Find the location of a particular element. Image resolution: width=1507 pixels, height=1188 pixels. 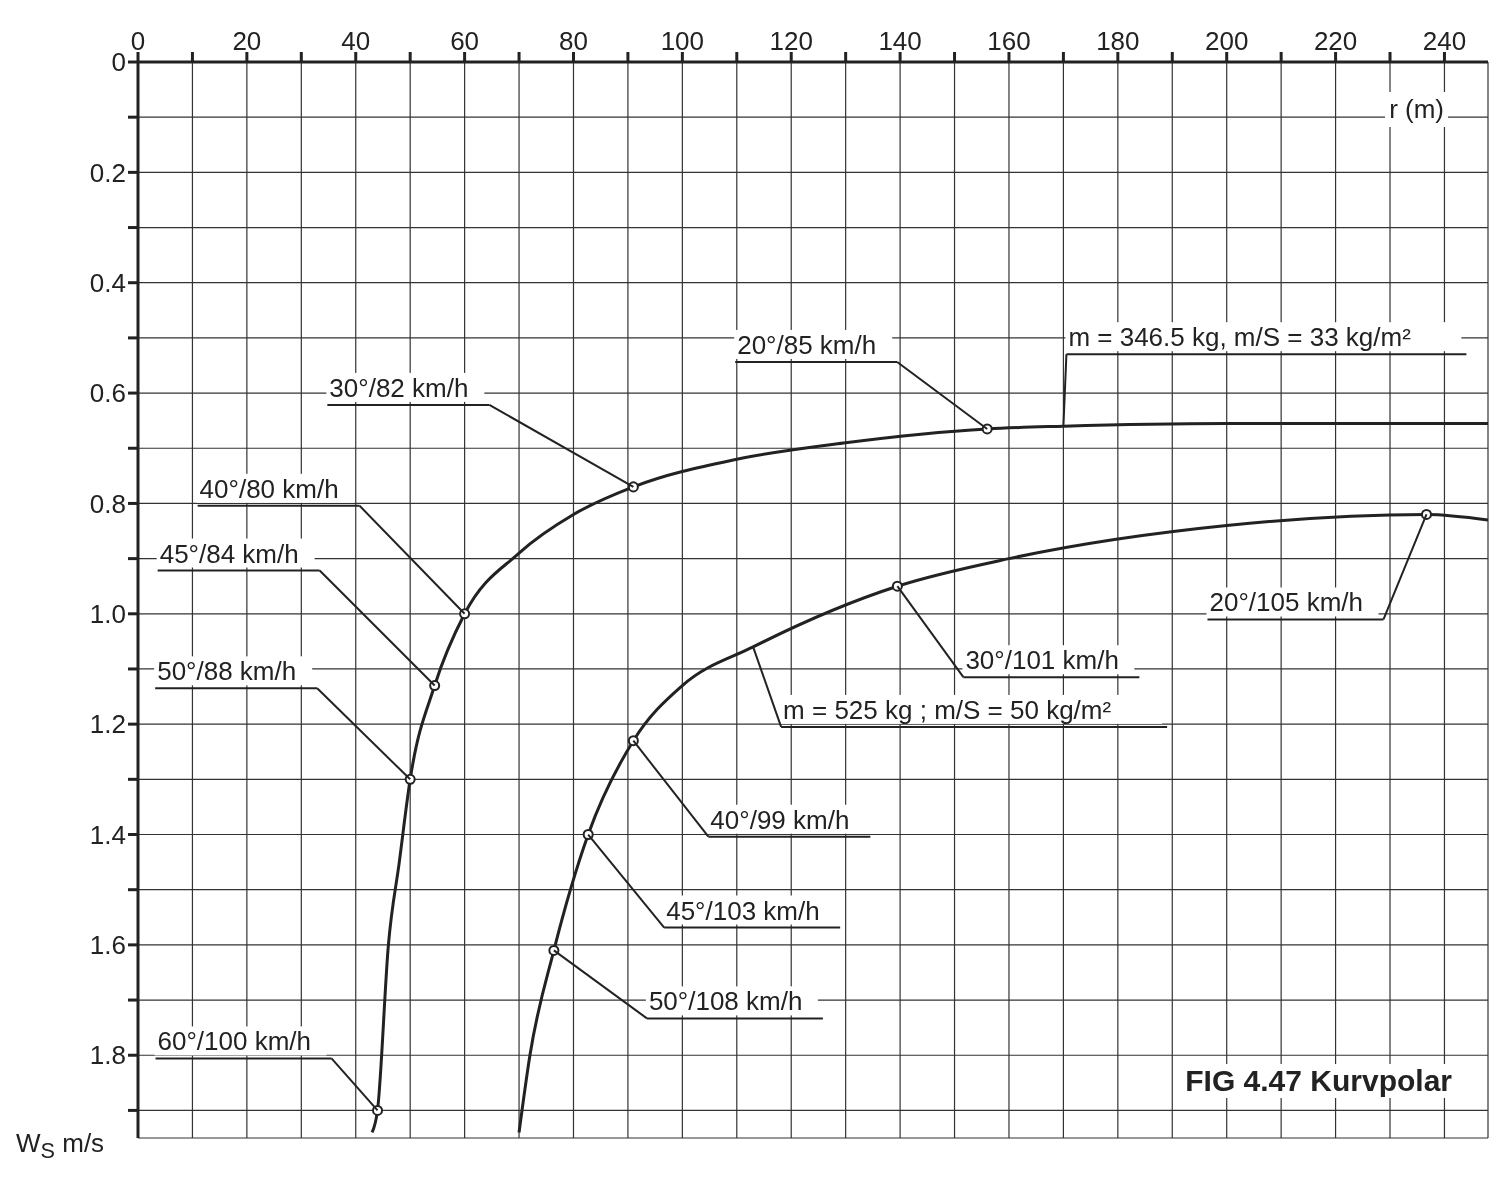

y-tick-label: 0.2 is located at coordinates (107, 172).